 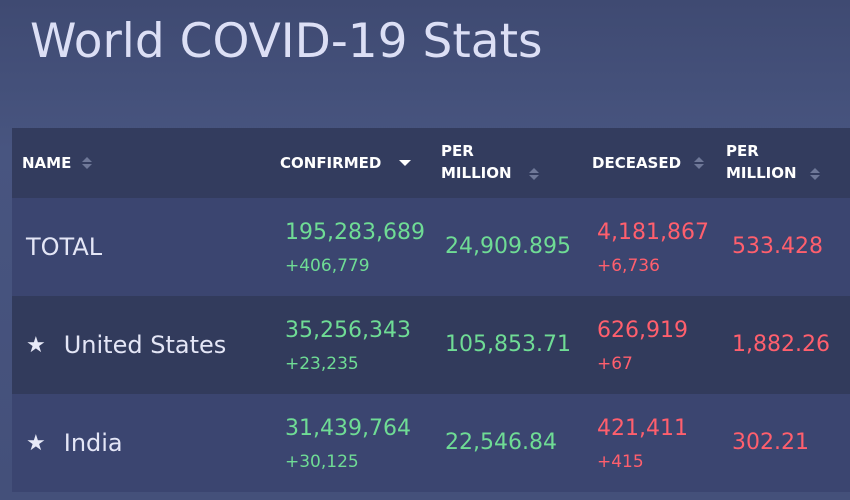 What do you see at coordinates (773, 162) in the screenshot?
I see `header-deceased-per-million: PER MILLION` at bounding box center [773, 162].